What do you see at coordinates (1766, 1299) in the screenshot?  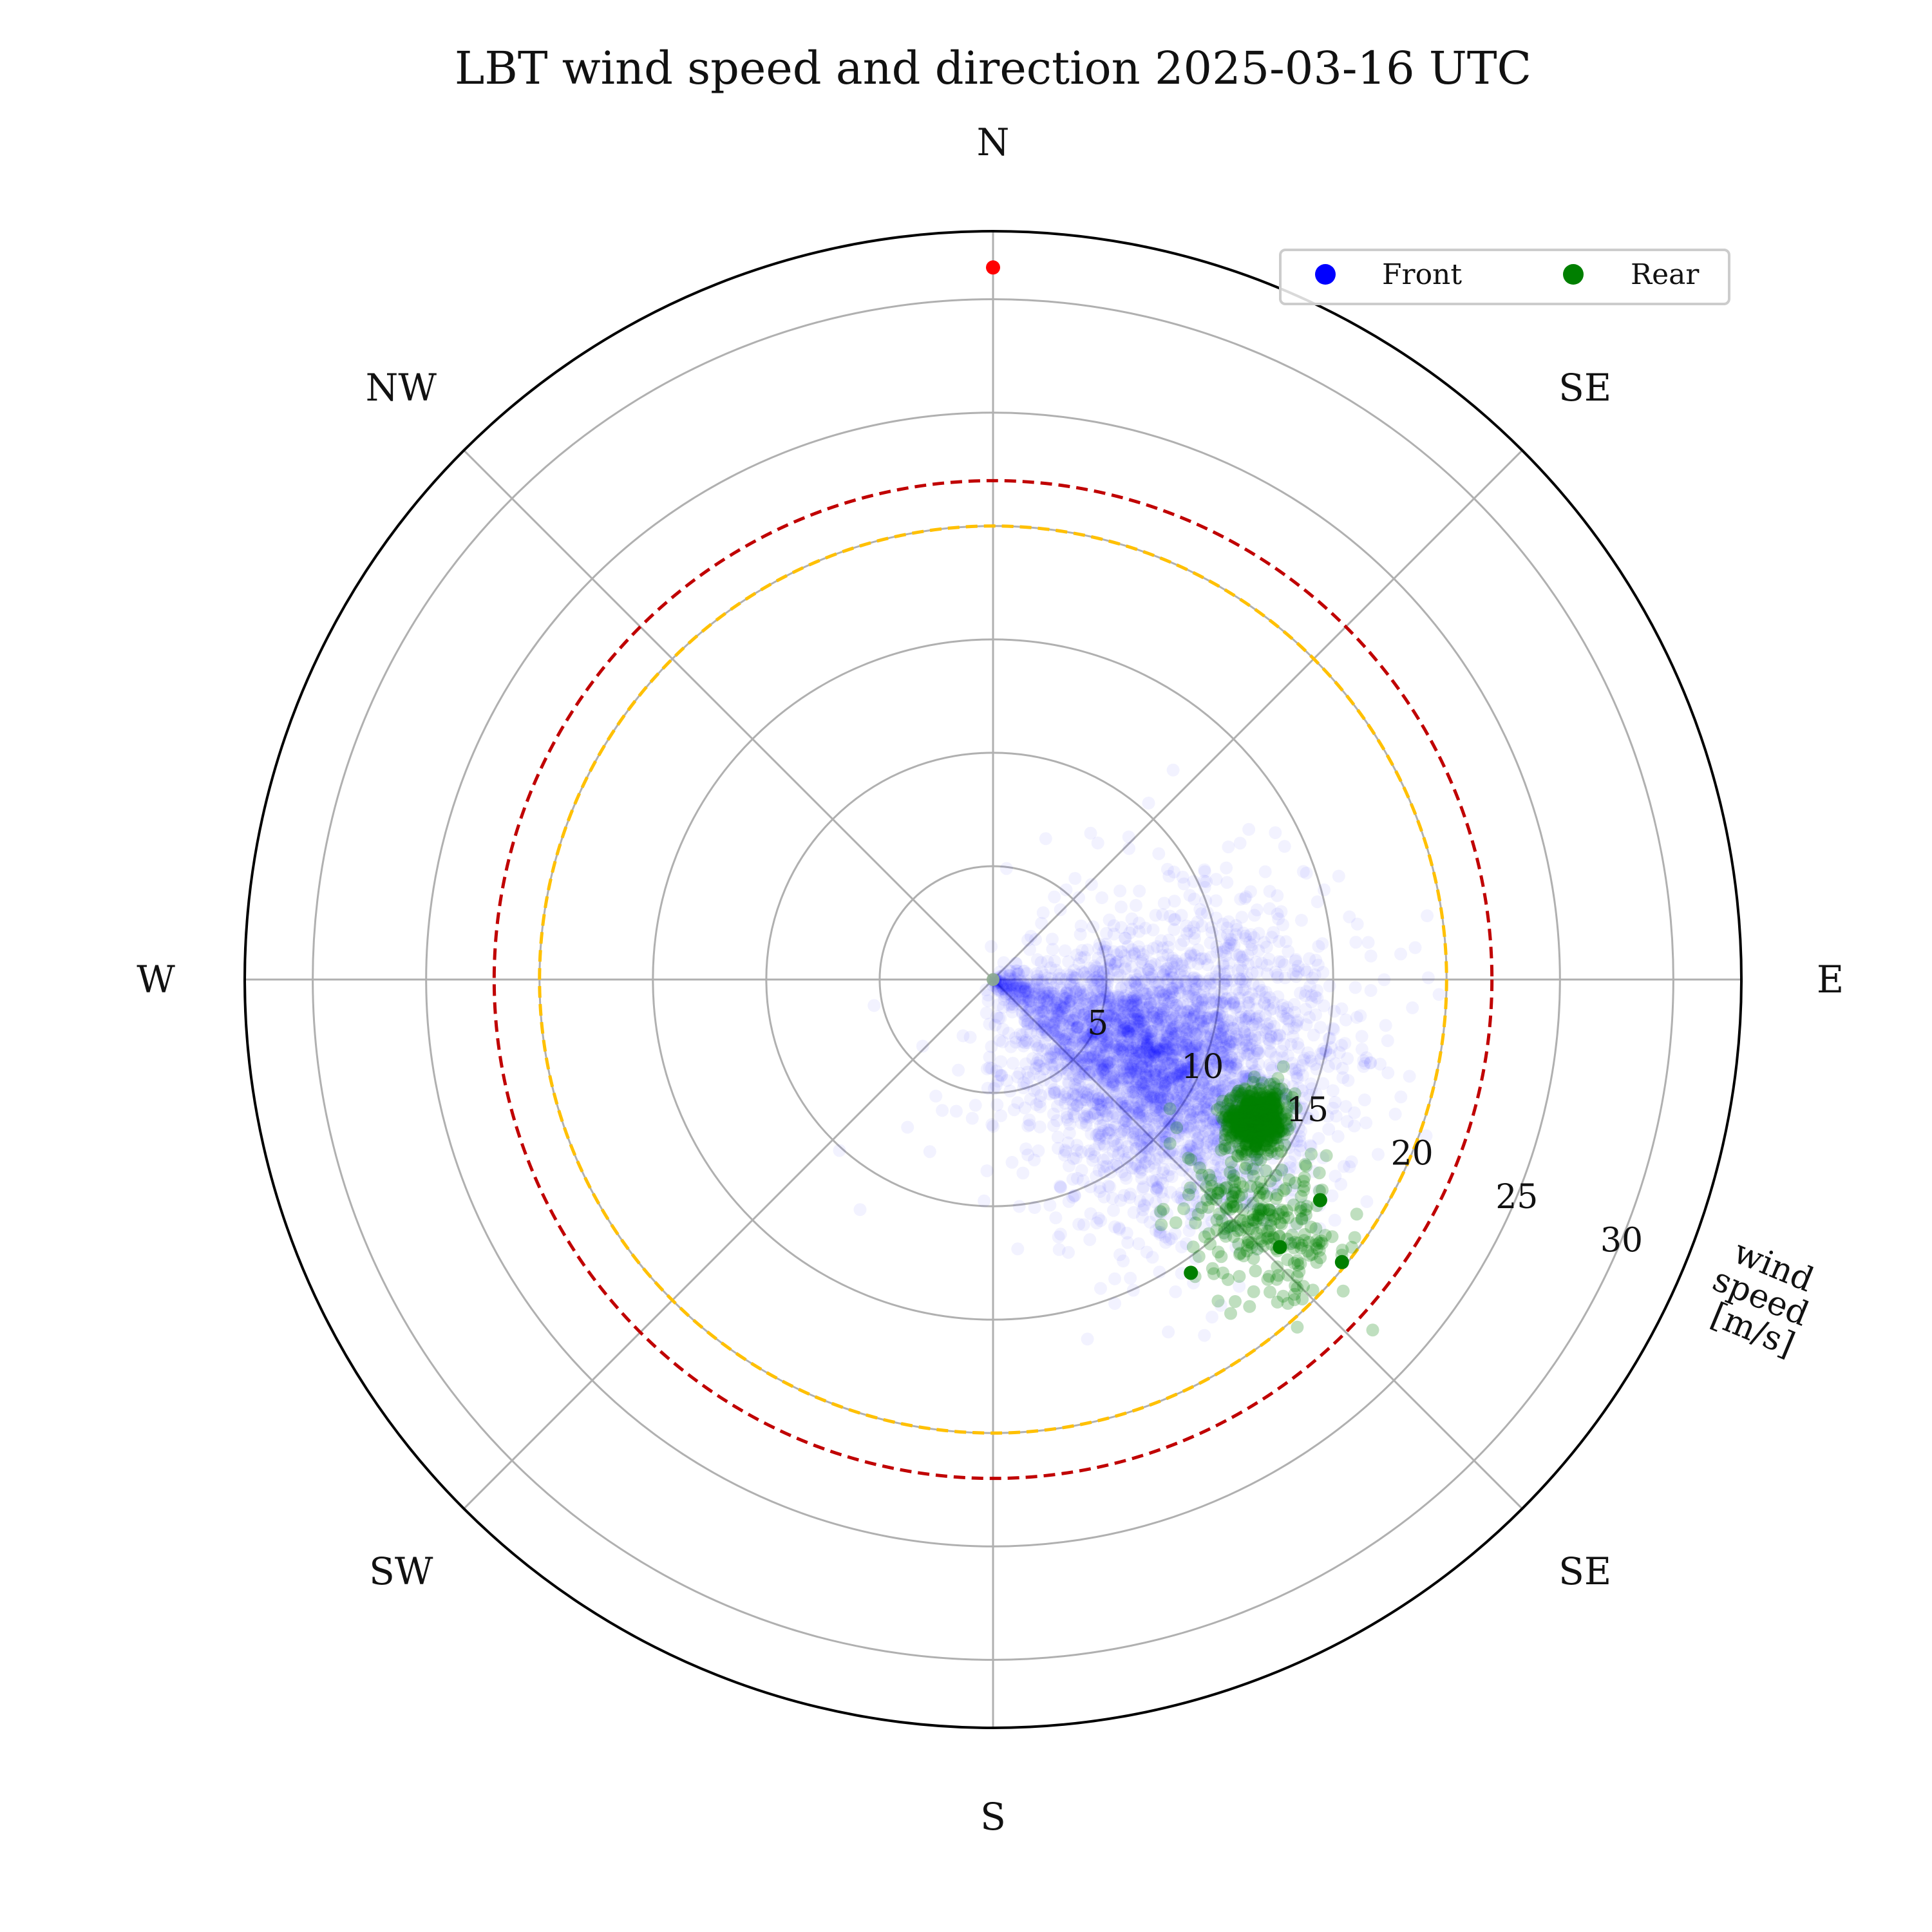 I see `radial-axis-label: wind speed [m/s]` at bounding box center [1766, 1299].